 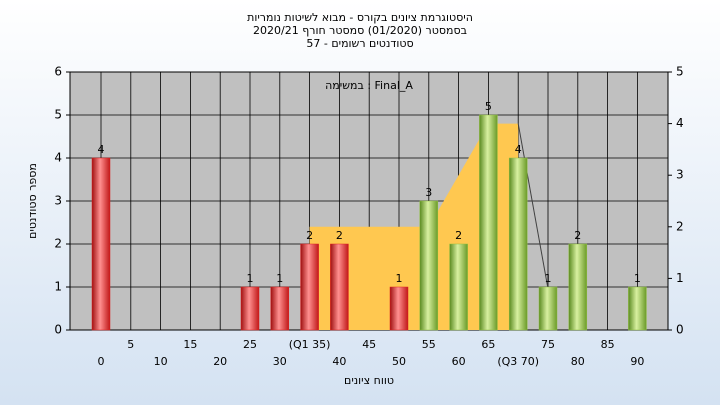 I want to click on y2-tick-label: 3, so click(x=680, y=175).